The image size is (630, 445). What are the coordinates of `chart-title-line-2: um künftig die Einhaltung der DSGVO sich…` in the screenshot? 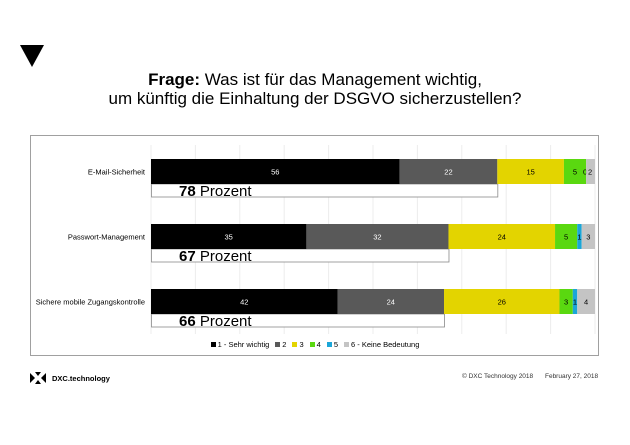 It's located at (315, 98).